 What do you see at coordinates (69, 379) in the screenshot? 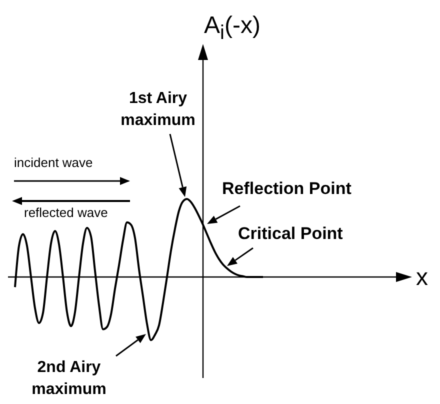
I see `text: 2nd Airy maximum` at bounding box center [69, 379].